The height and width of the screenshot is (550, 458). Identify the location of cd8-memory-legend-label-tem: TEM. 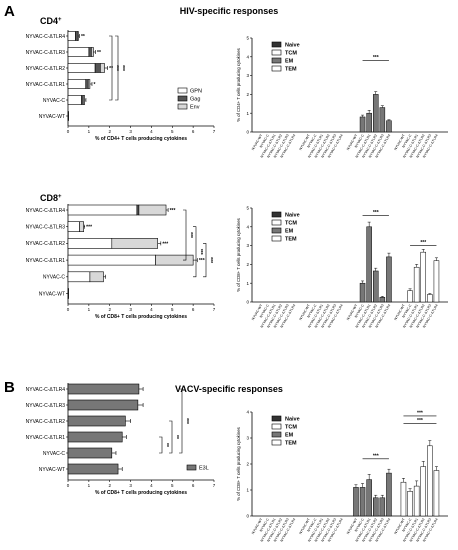
(291, 240).